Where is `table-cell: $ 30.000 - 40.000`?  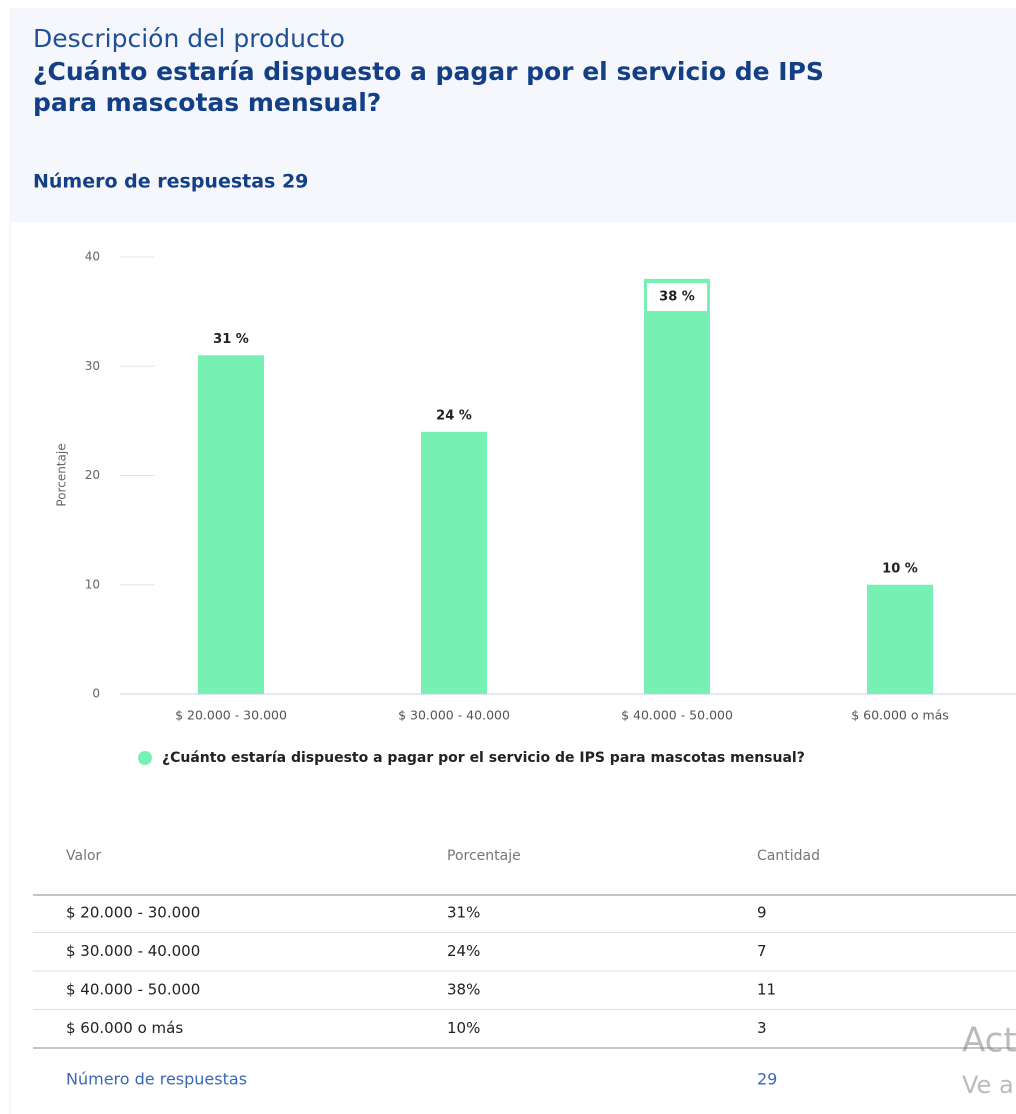
table-cell: $ 30.000 - 40.000 is located at coordinates (133, 951).